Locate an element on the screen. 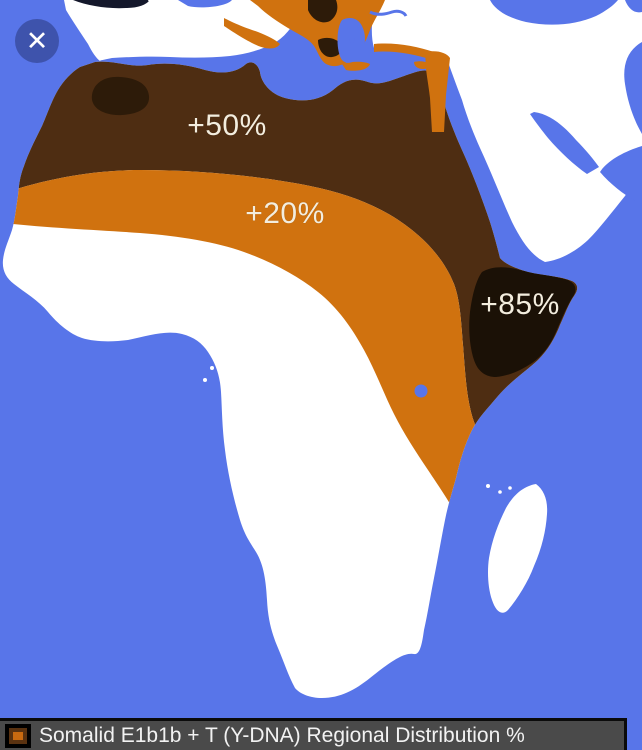  legend-swatch-core is located at coordinates (18, 735).